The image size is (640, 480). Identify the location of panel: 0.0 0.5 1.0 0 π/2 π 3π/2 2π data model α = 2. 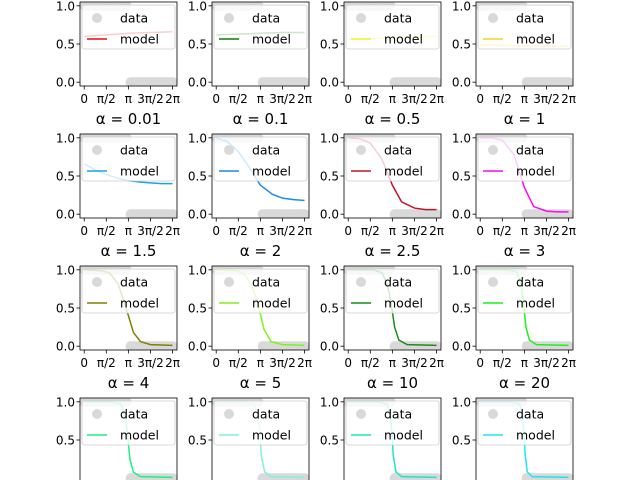
(250, 195).